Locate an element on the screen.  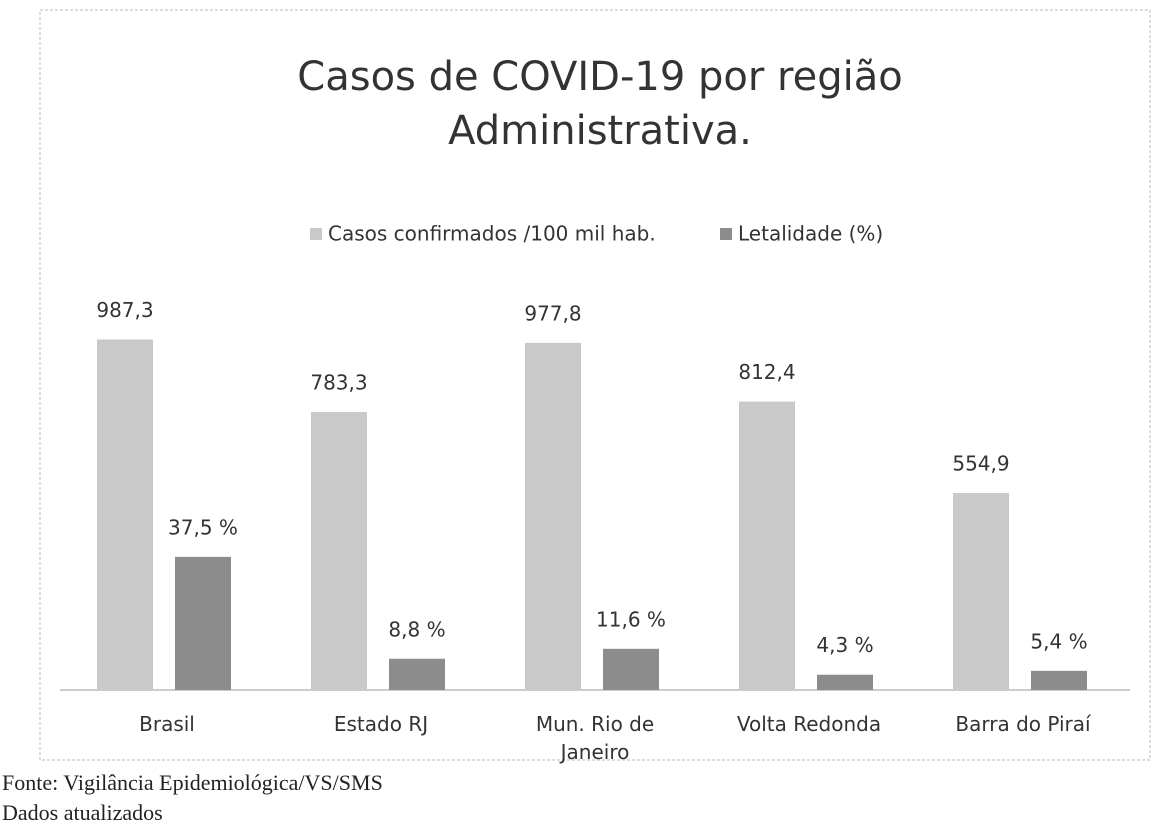
legend-label: Letalidade (%) is located at coordinates (810, 234).